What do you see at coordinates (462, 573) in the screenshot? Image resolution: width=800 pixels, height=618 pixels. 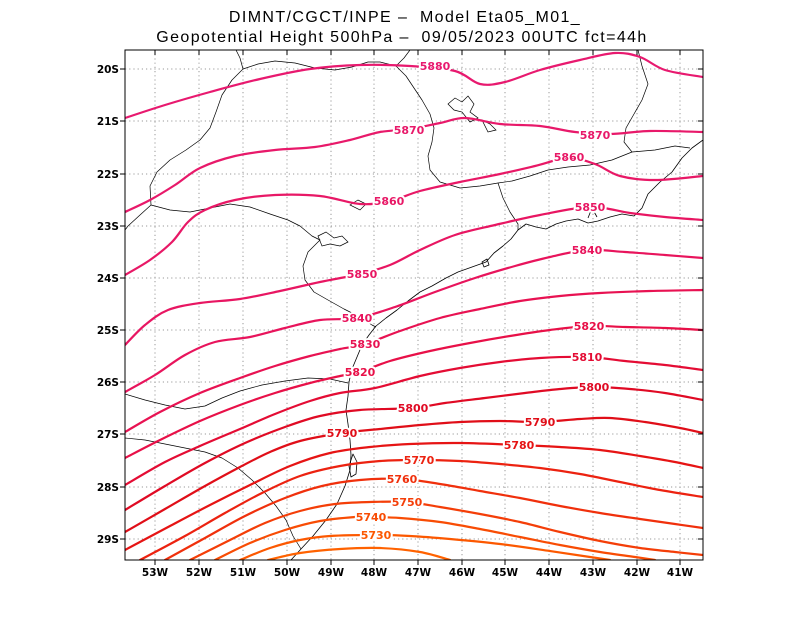 I see `lon-label: 46W` at bounding box center [462, 573].